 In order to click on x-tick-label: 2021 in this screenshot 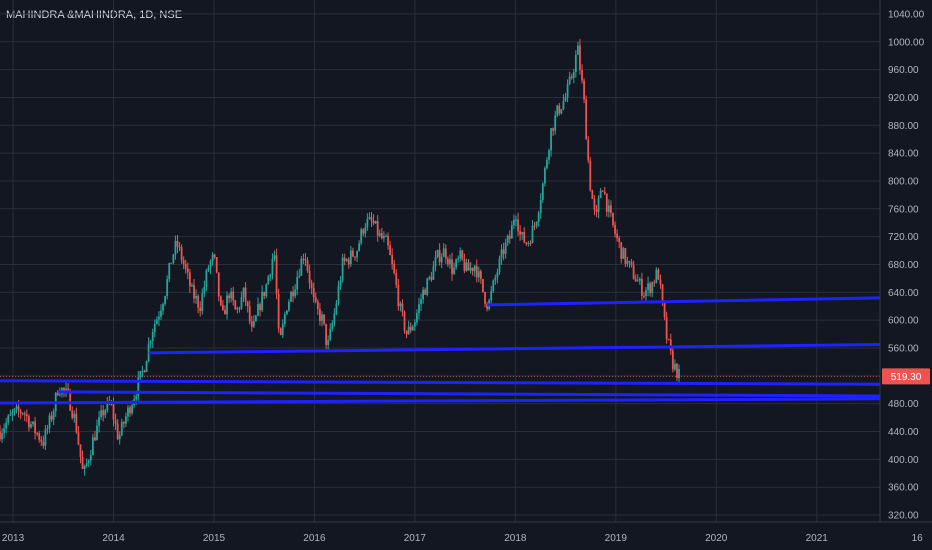, I will do `click(817, 538)`.